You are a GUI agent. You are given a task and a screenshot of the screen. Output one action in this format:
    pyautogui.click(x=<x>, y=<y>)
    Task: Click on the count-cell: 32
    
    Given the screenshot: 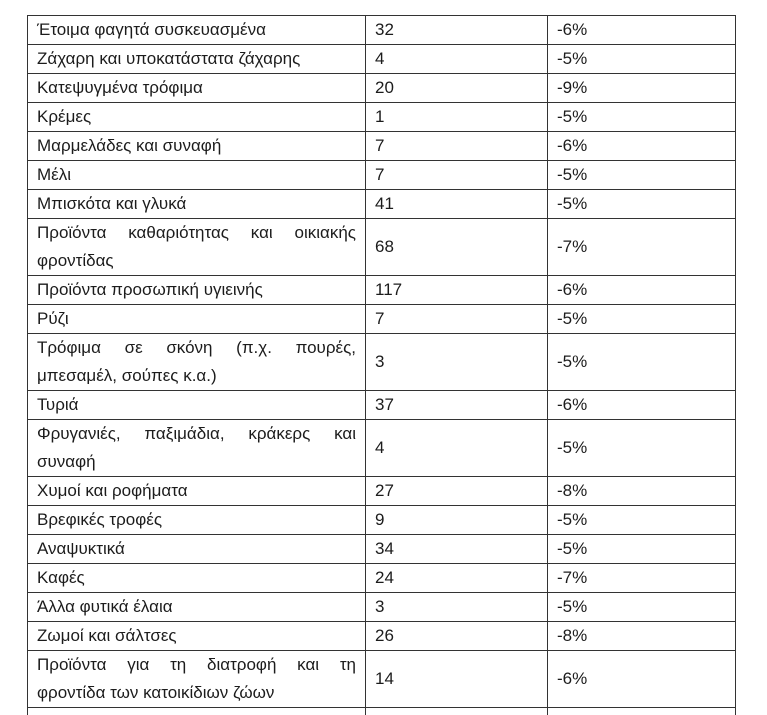 What is the action you would take?
    pyautogui.click(x=456, y=30)
    